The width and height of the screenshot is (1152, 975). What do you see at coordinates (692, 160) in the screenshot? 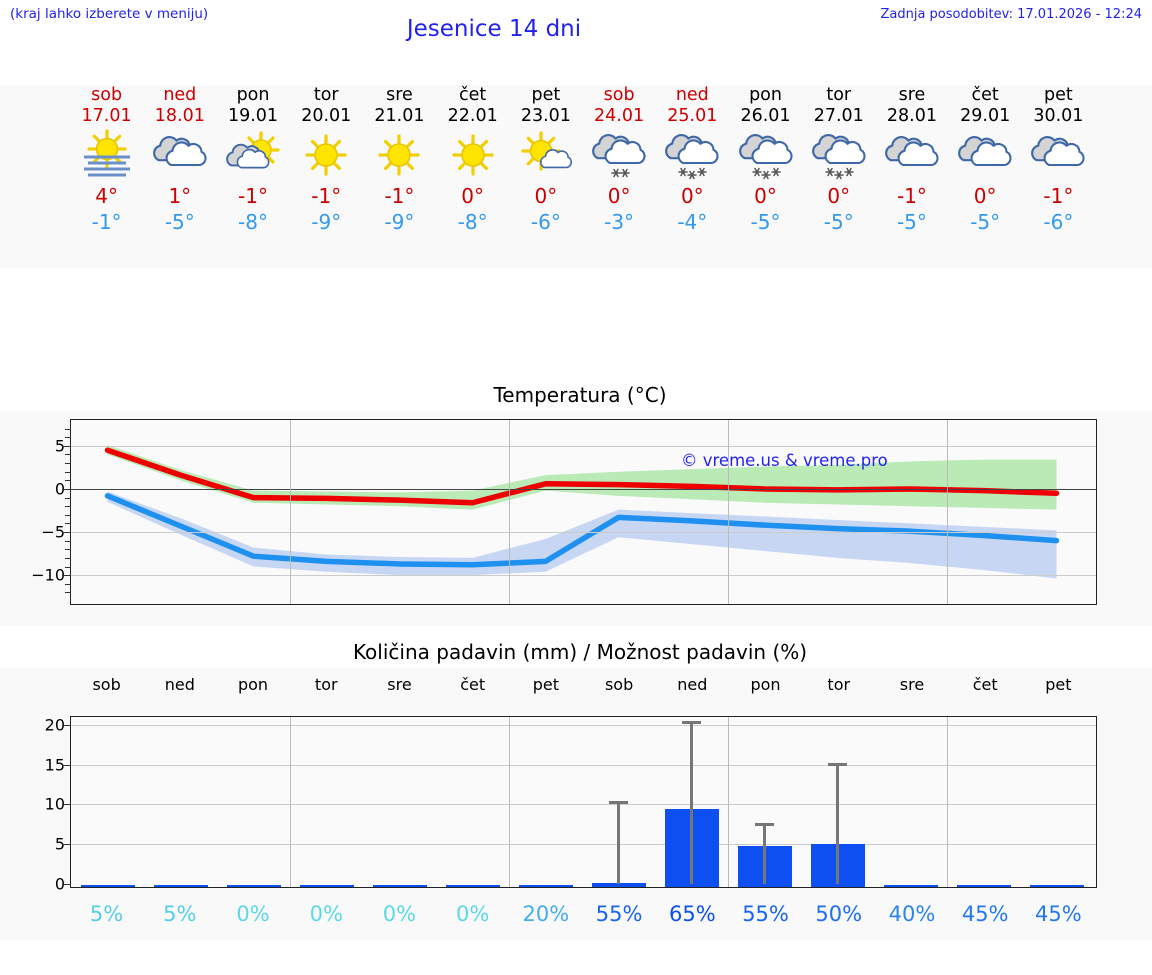
I see `day-column: ned 25.01 0° -4°` at bounding box center [692, 160].